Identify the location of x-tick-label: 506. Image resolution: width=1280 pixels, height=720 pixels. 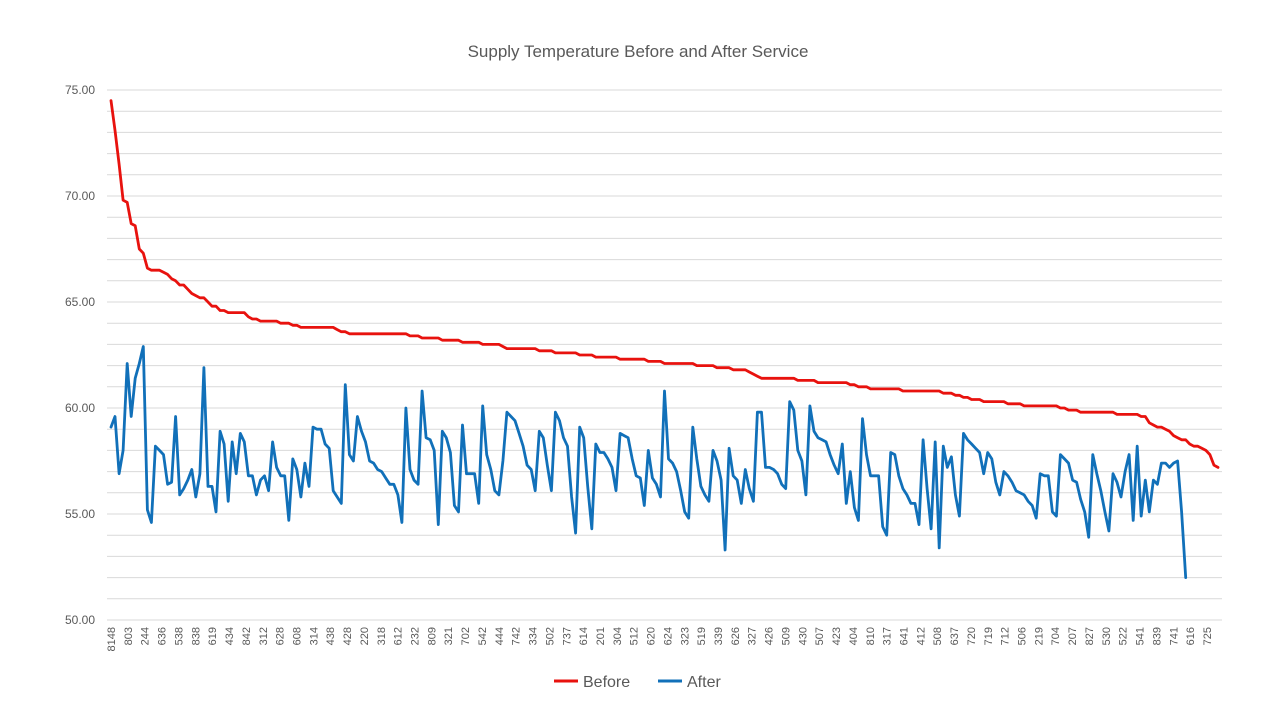
(1023, 636).